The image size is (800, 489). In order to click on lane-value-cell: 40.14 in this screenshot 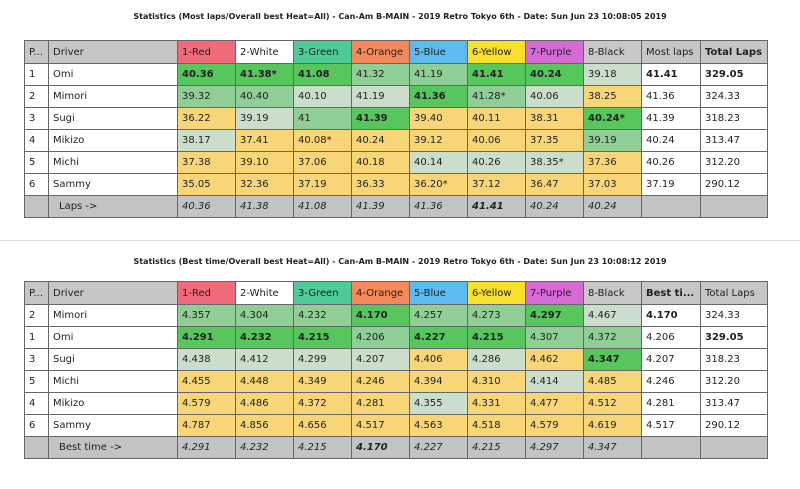, I will do `click(438, 162)`.